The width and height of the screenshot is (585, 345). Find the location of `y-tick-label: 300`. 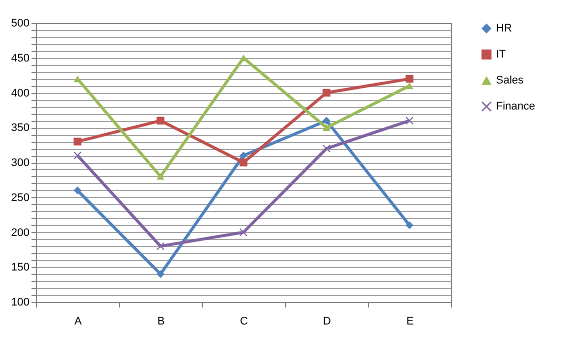

y-tick-label: 300 is located at coordinates (20, 163).